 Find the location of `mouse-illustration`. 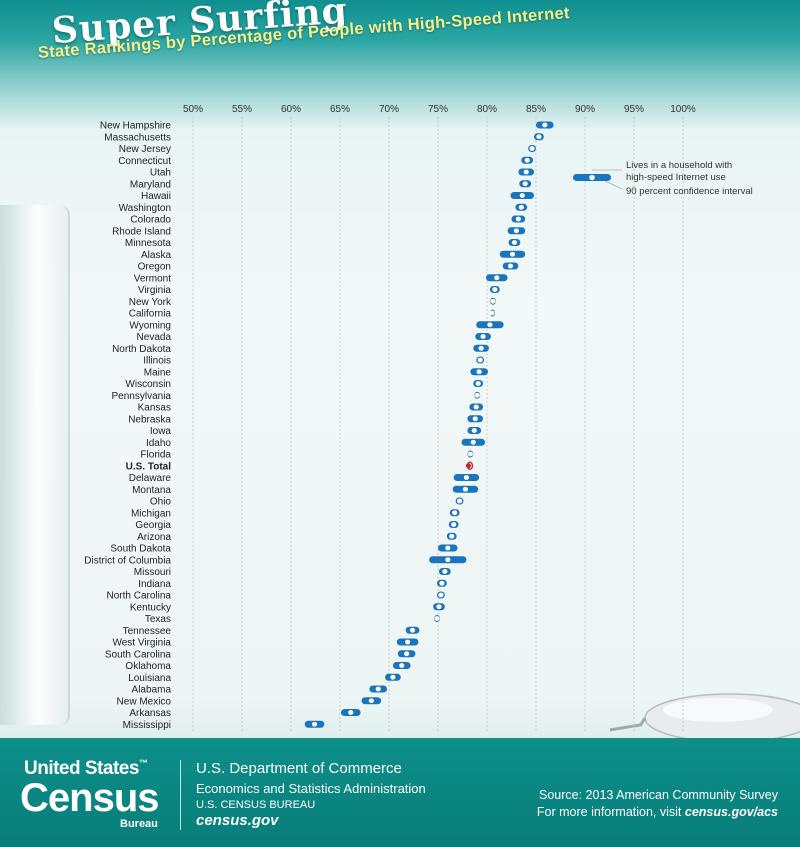

mouse-illustration is located at coordinates (705, 718).